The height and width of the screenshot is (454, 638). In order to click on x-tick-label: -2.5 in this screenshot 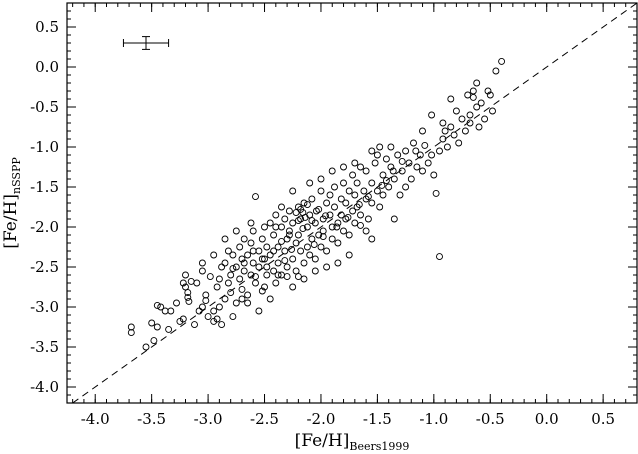, I will do `click(264, 419)`.